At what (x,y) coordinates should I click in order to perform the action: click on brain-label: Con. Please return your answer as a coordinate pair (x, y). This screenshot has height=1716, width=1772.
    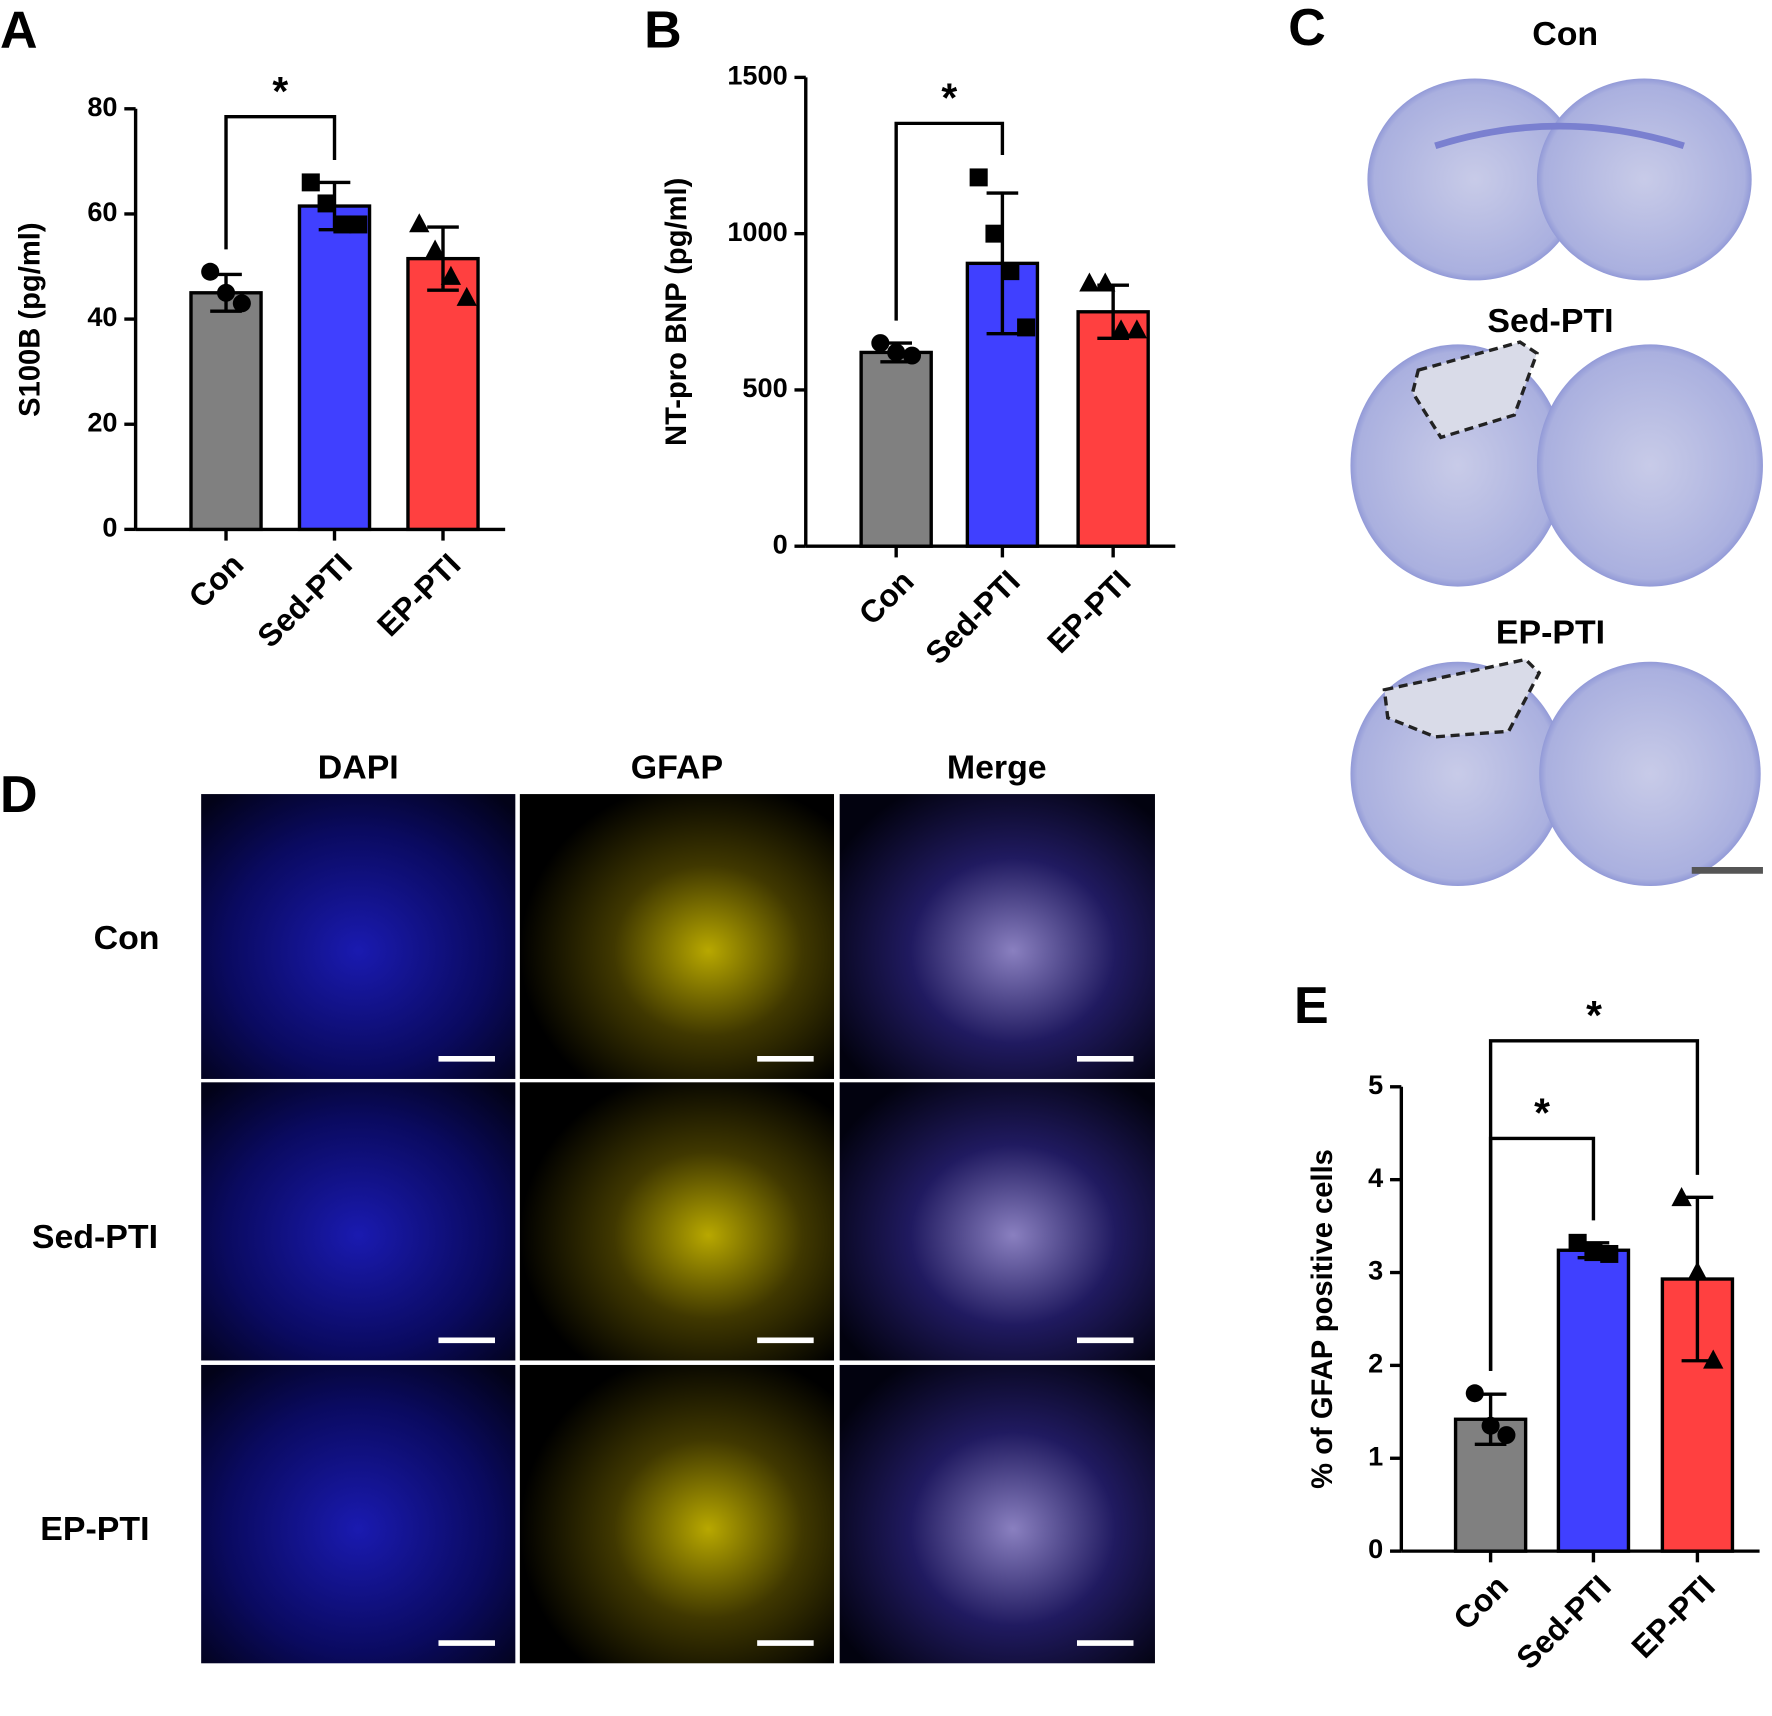
    Looking at the image, I should click on (1565, 34).